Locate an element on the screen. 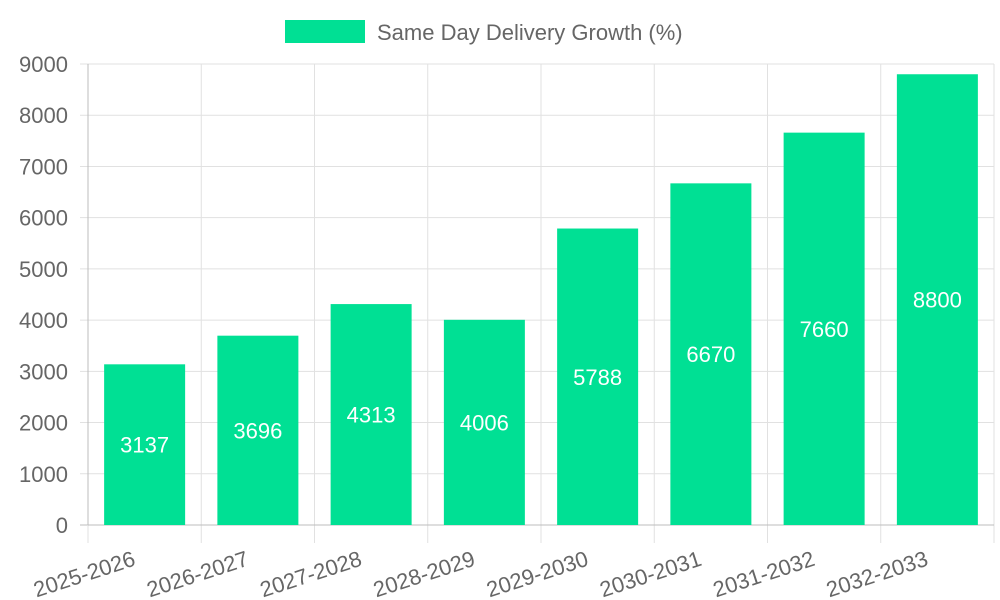 This screenshot has height=600, width=1000. y-tick-label: 6000 is located at coordinates (43, 218).